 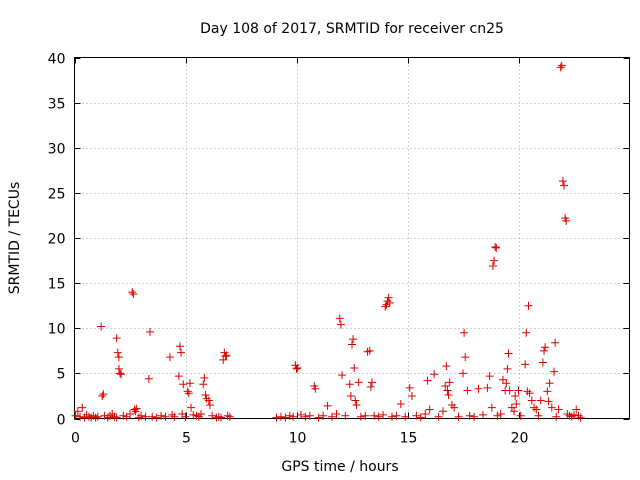 I want to click on x-tick-label: 5, so click(x=186, y=439).